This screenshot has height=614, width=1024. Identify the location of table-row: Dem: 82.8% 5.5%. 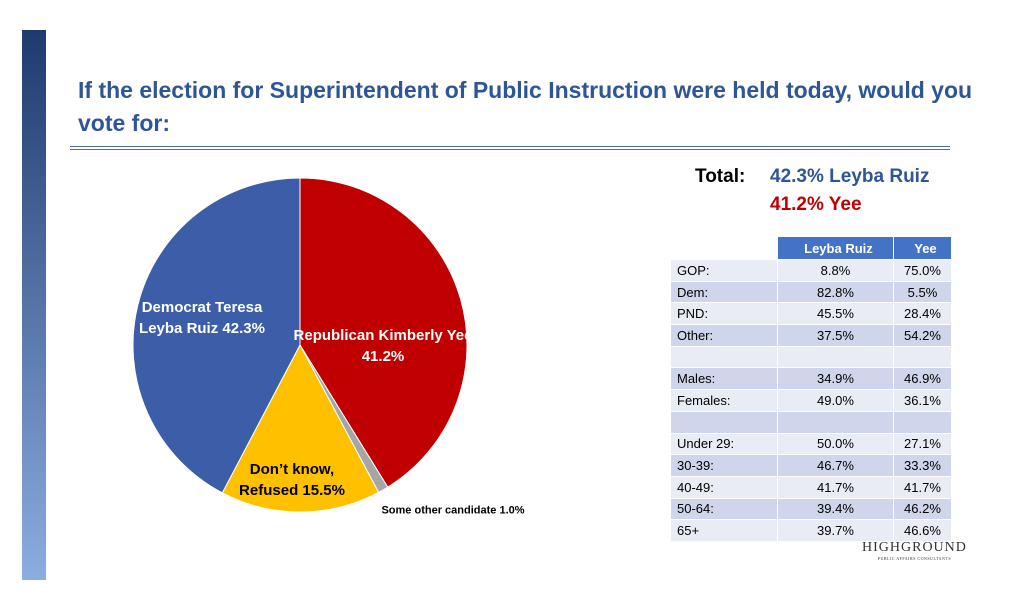
(811, 292).